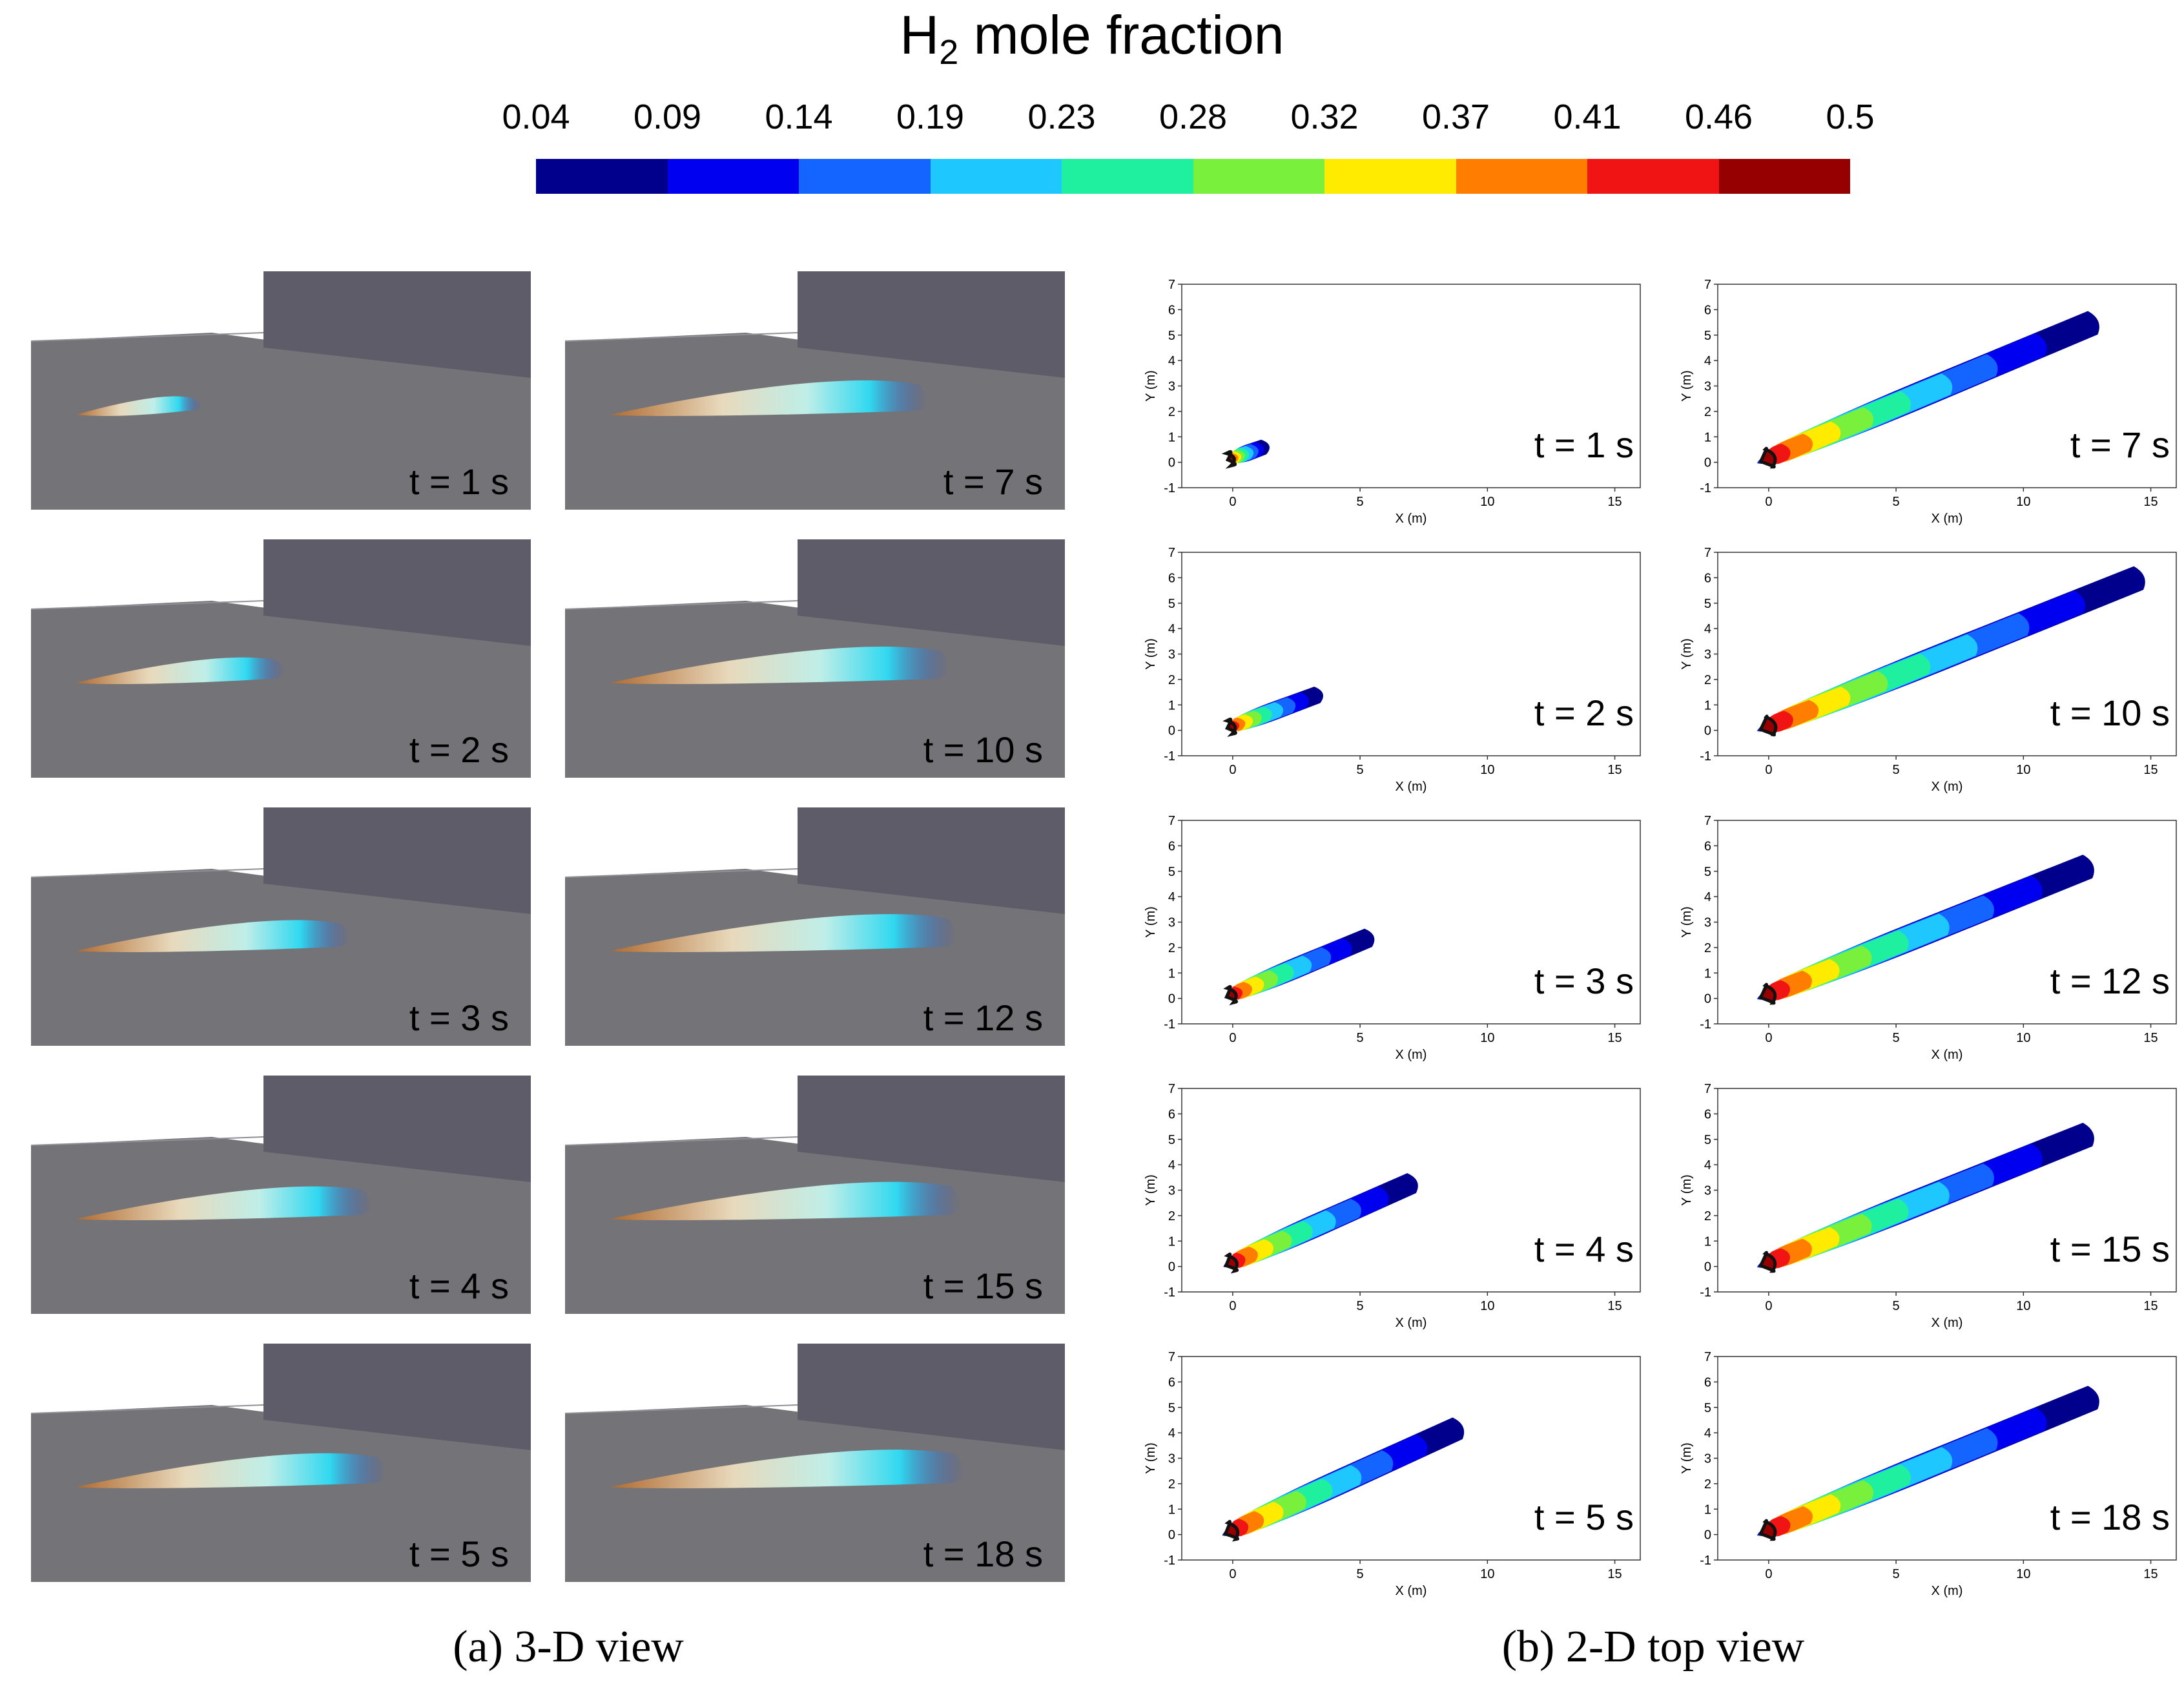  I want to click on panel-3d-view: t = 10 s, so click(814, 658).